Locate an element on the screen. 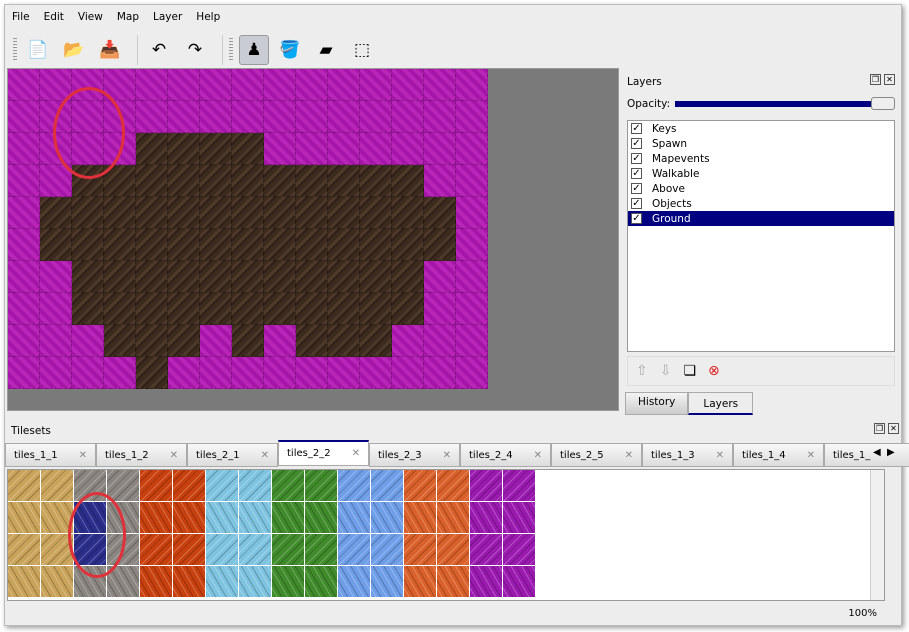  float-icon: ❐ is located at coordinates (875, 79).